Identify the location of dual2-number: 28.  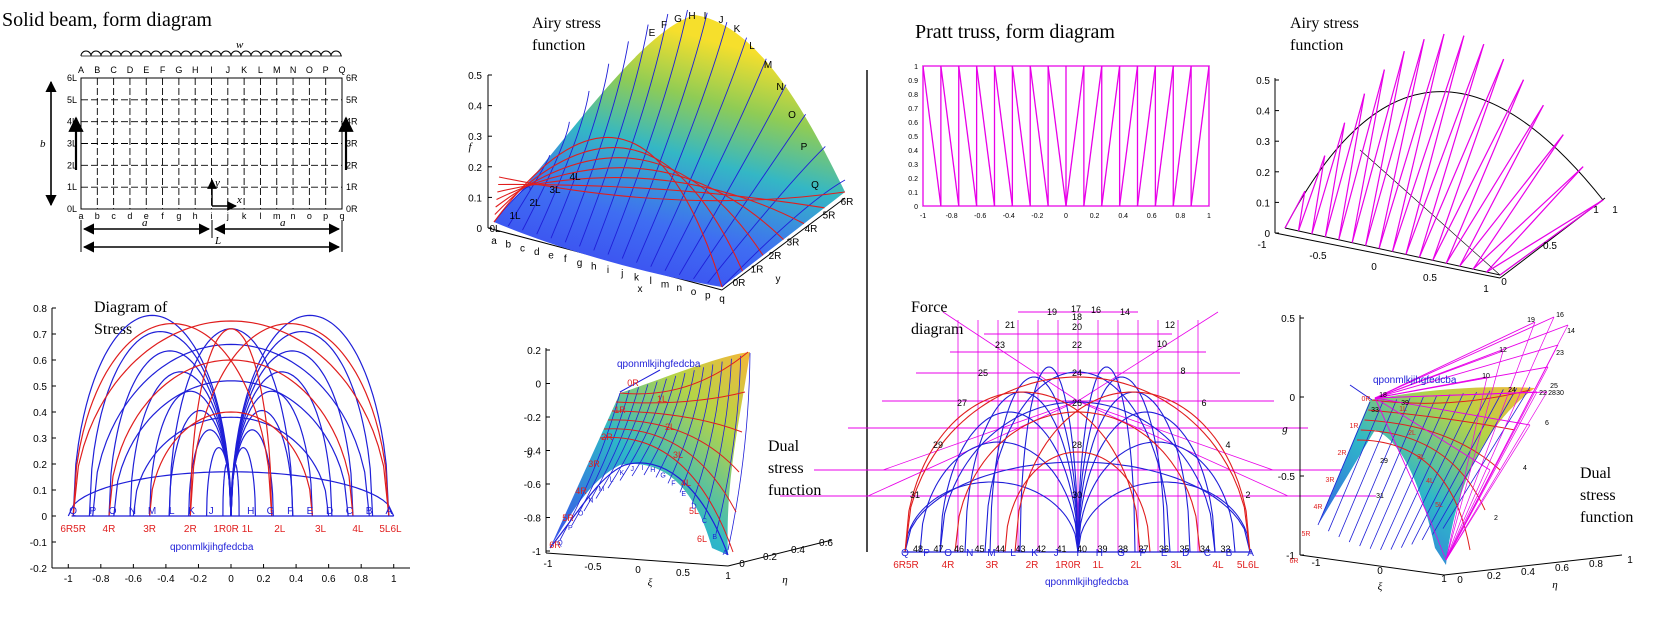
(1552, 393).